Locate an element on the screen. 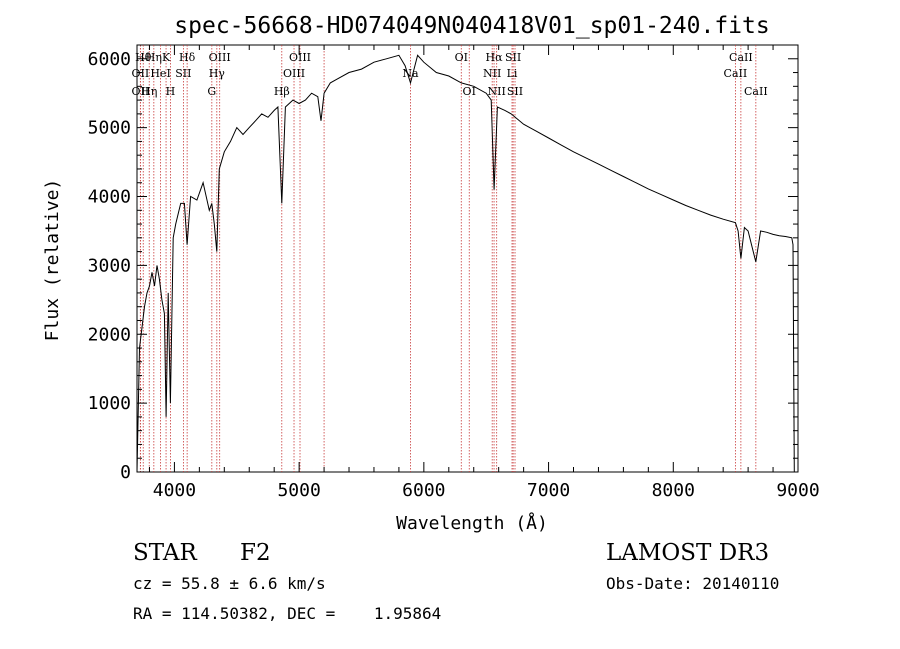  y-tick-label: 1000 is located at coordinates (109, 403).